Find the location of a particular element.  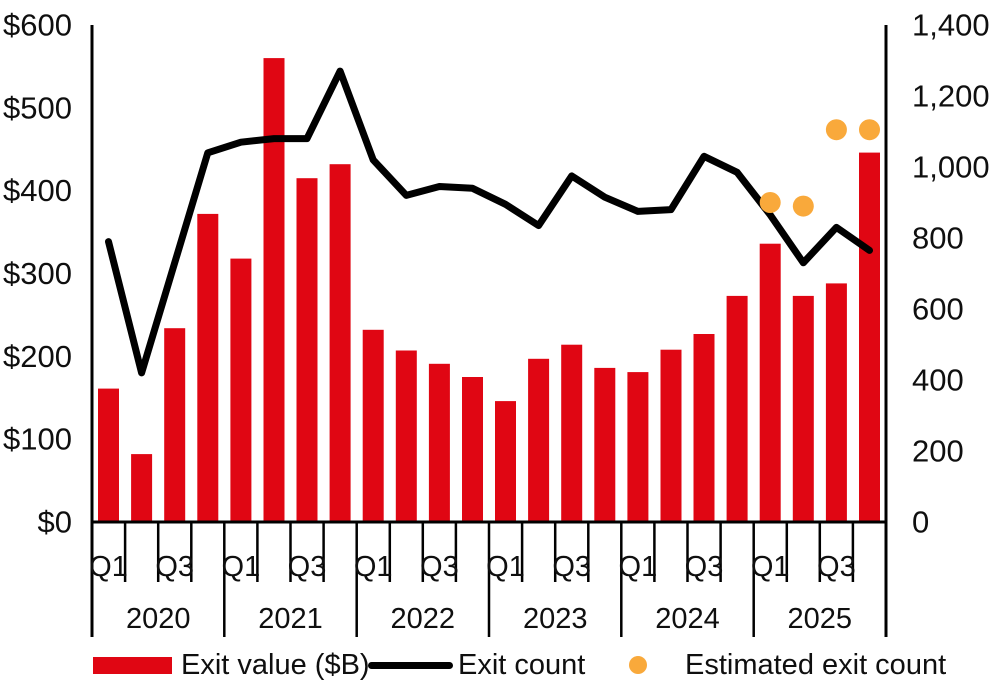

left-axis-tick-label: $200 is located at coordinates (37, 356).